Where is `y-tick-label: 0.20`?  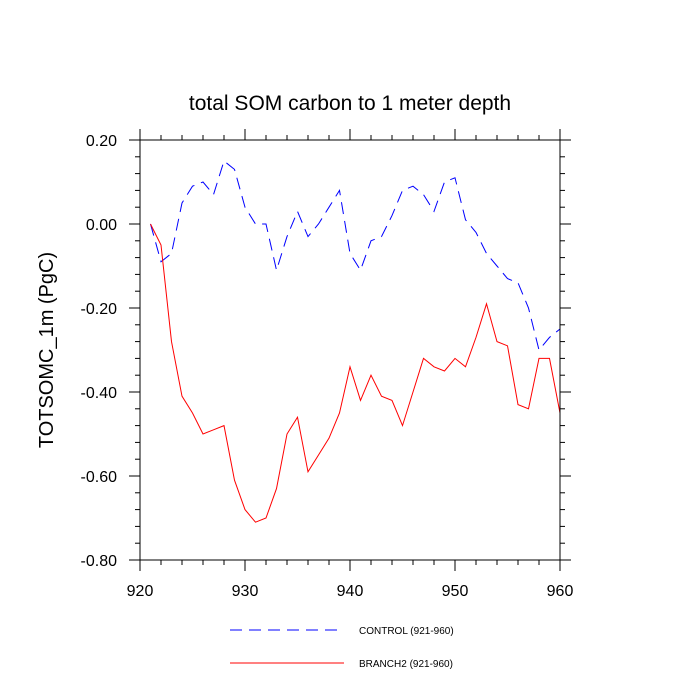 y-tick-label: 0.20 is located at coordinates (101, 141).